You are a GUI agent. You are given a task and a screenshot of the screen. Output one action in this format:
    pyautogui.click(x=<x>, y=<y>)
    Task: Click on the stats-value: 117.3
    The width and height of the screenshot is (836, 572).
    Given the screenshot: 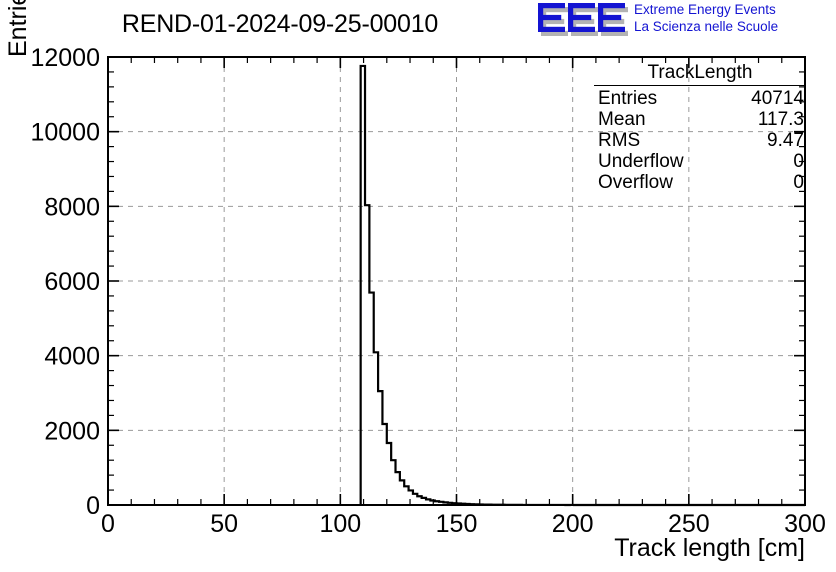 What is the action you would take?
    pyautogui.click(x=780, y=119)
    